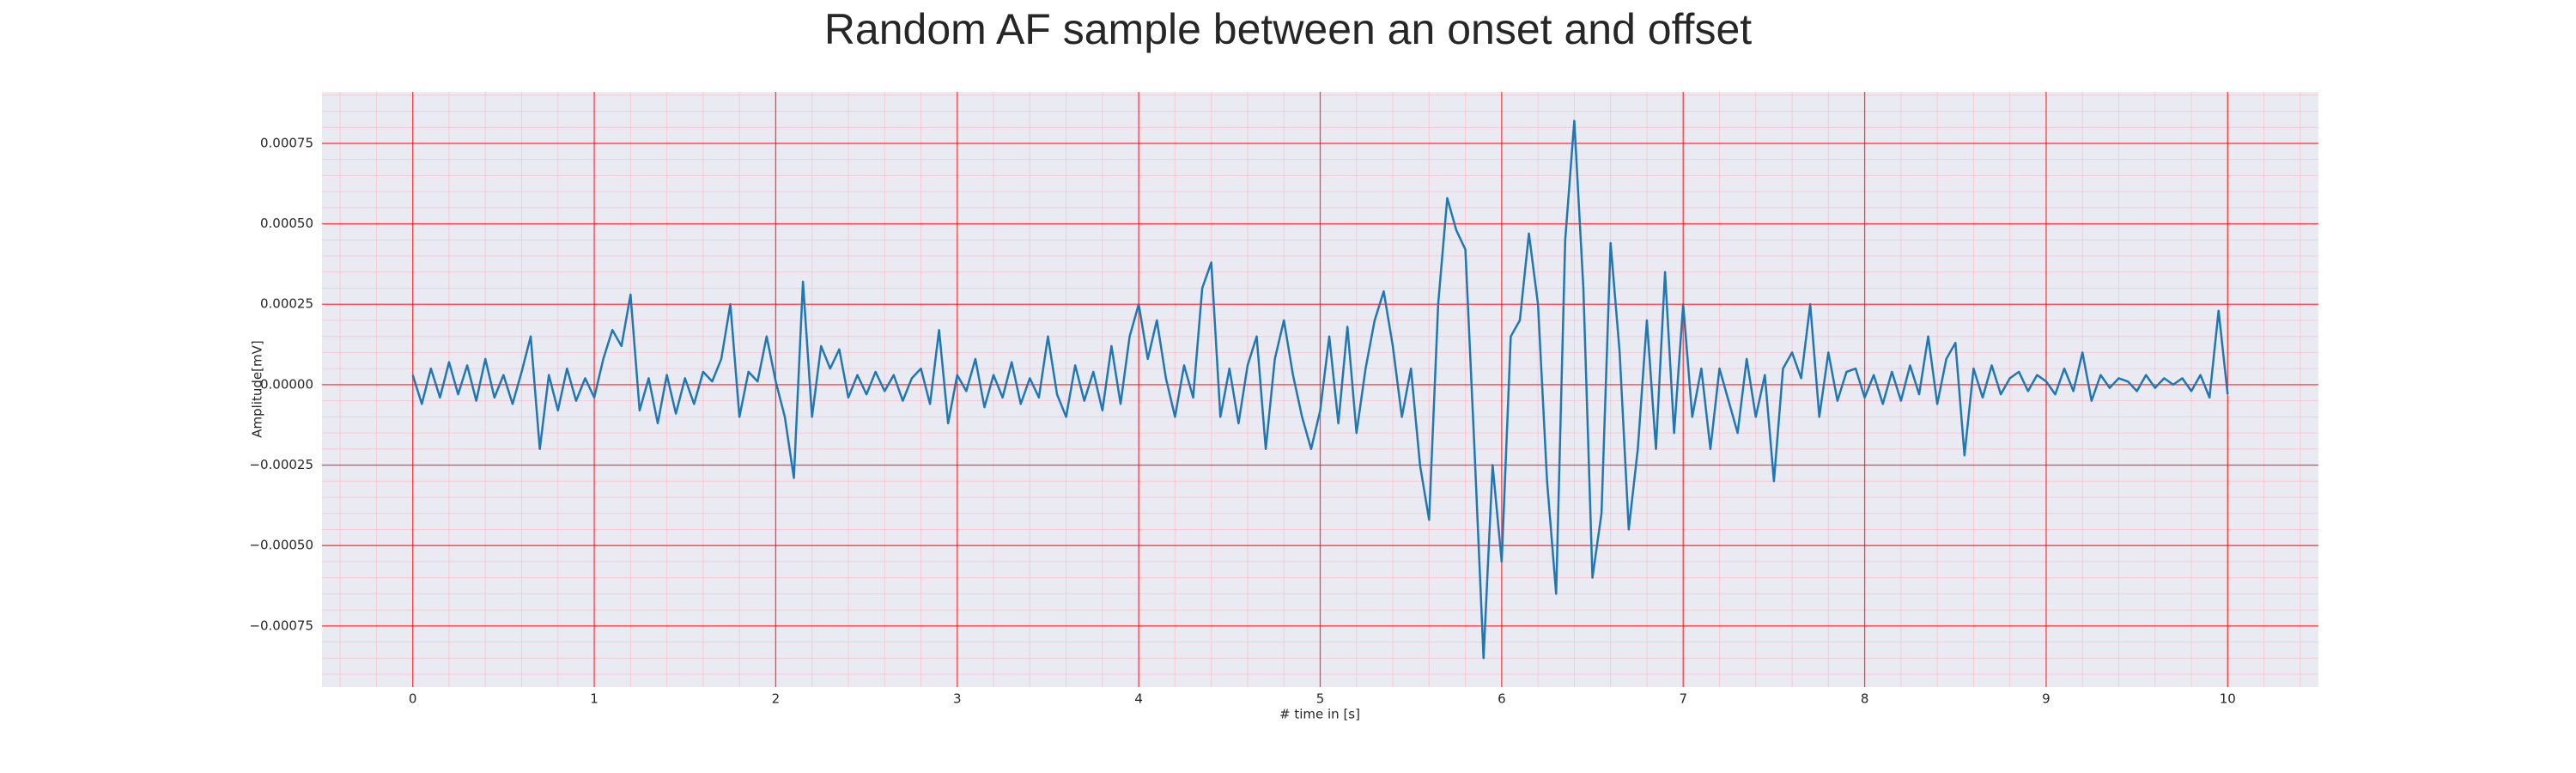  Describe the element at coordinates (1865, 699) in the screenshot. I see `x-tick-label: 8` at that location.